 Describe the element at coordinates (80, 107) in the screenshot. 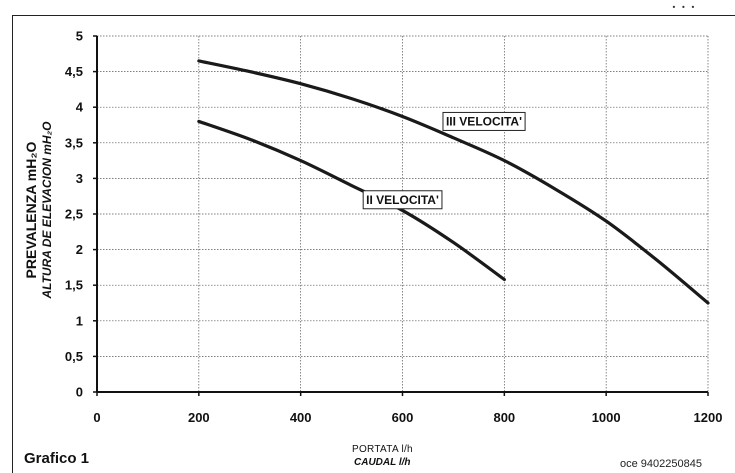

I see `y-tick-label: 4` at that location.